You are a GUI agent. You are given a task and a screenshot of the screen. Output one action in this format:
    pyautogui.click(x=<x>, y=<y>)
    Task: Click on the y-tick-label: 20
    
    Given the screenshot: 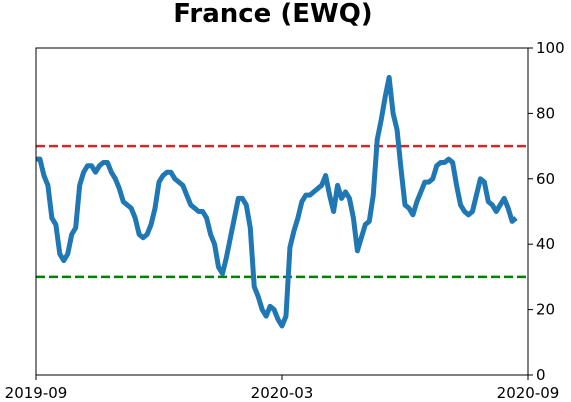 What is the action you would take?
    pyautogui.click(x=545, y=310)
    